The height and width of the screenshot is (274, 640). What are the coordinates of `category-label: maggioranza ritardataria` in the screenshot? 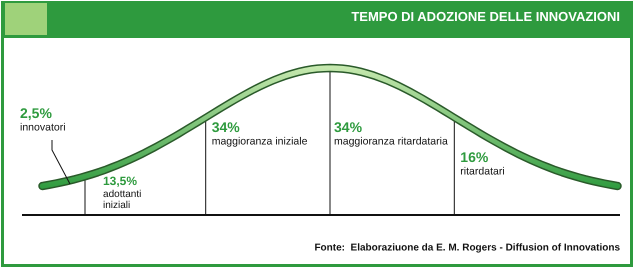 It's located at (391, 142).